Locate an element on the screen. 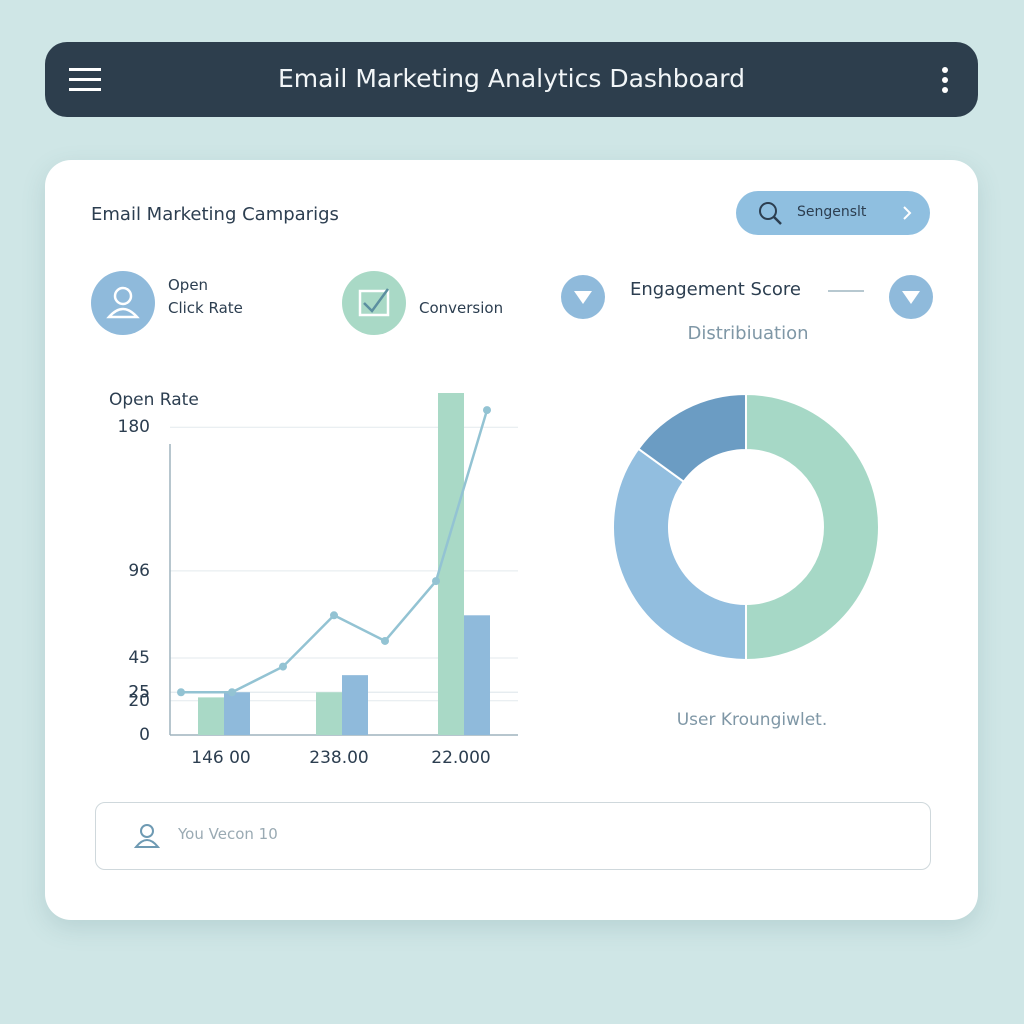  check-icon is located at coordinates (374, 303).